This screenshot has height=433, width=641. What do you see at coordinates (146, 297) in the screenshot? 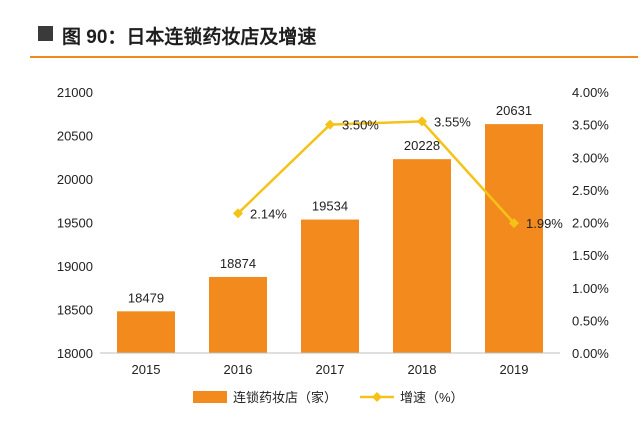
I see `bar-value-label: 18479` at bounding box center [146, 297].